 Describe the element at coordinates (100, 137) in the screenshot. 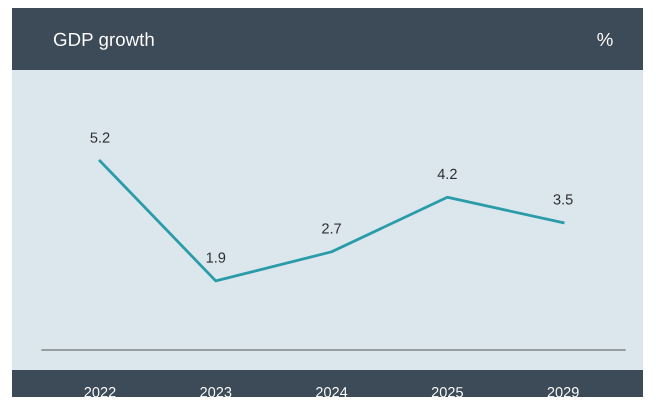

I see `data-label: 5.2` at that location.